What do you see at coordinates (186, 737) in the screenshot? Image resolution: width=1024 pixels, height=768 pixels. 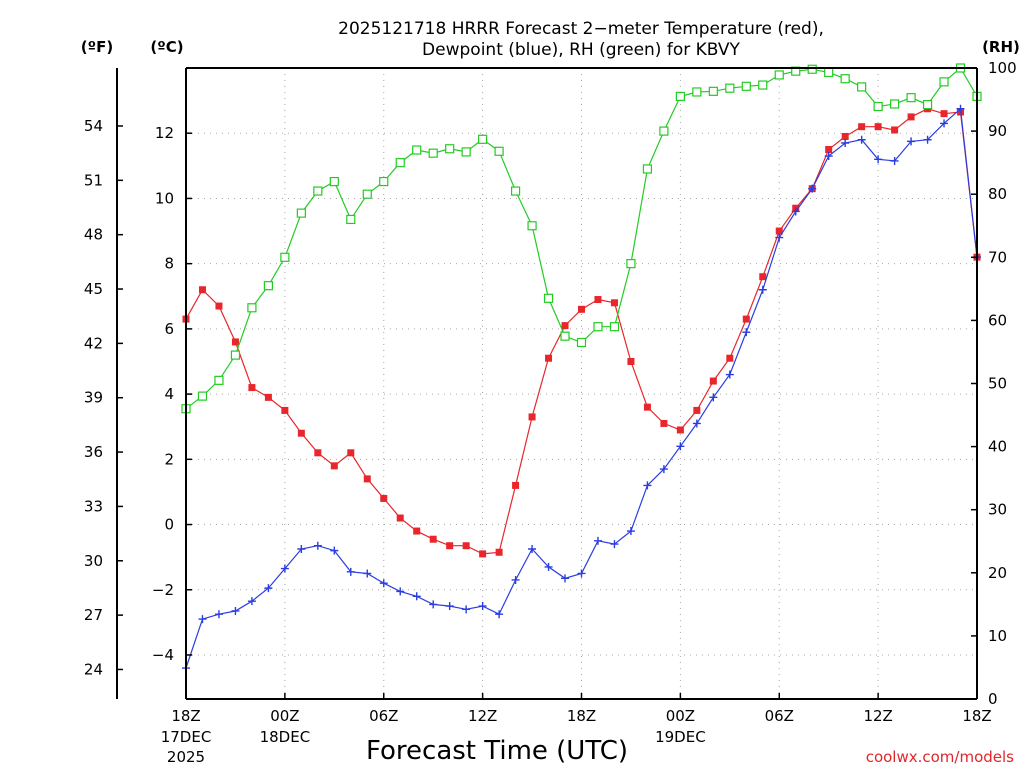 I see `x-date-label: 17DEC` at bounding box center [186, 737].